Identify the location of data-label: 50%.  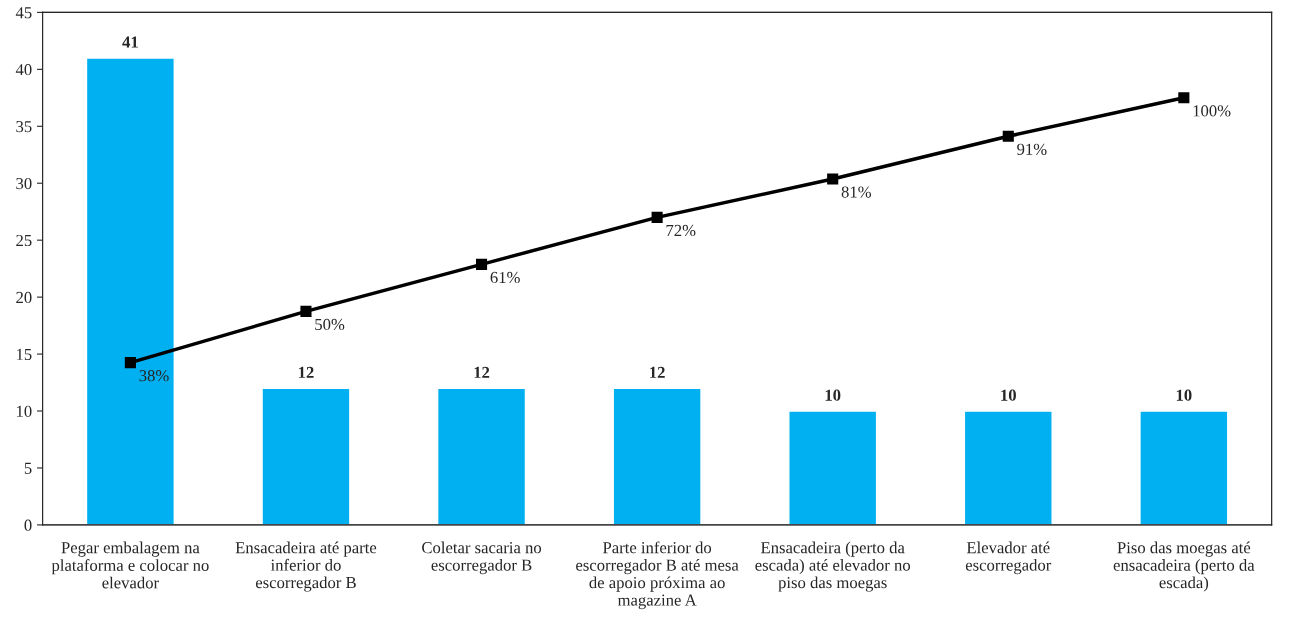
(330, 324).